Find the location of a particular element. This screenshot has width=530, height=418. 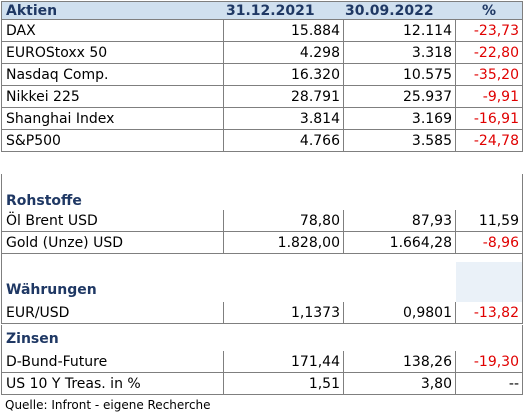

row-value-2022: 3.585 is located at coordinates (400, 141).